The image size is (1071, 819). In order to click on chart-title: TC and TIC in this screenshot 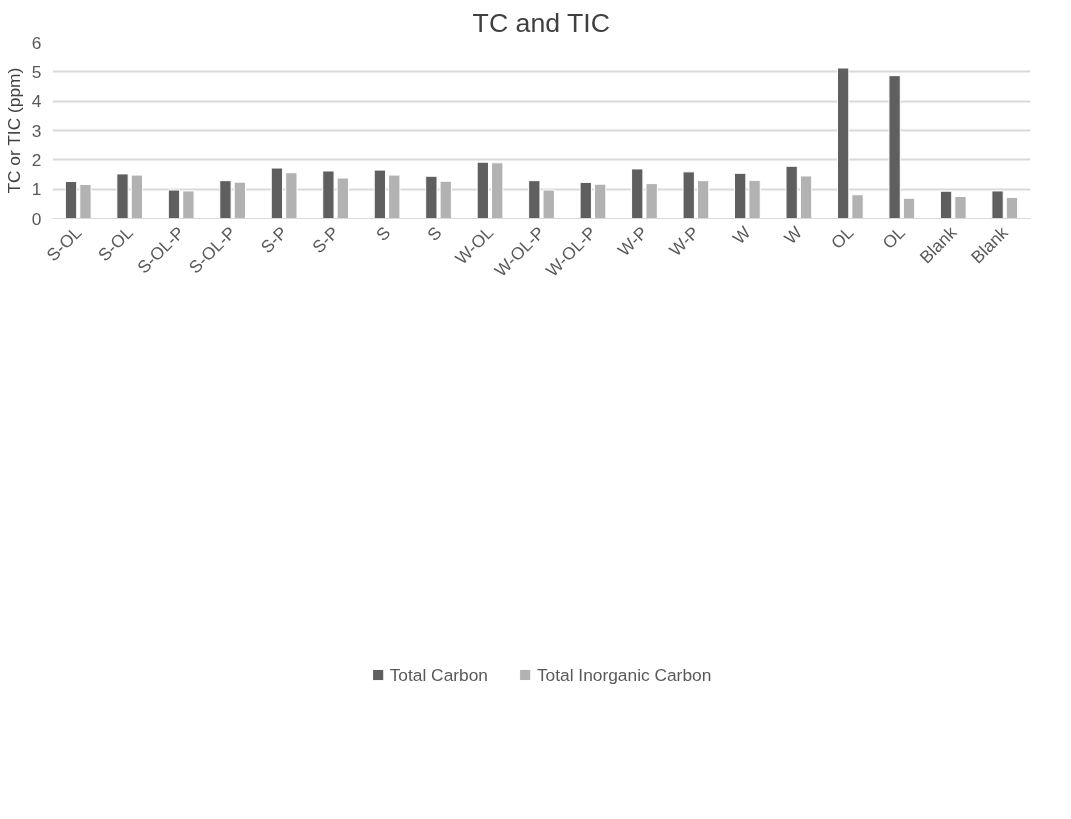, I will do `click(541, 22)`.